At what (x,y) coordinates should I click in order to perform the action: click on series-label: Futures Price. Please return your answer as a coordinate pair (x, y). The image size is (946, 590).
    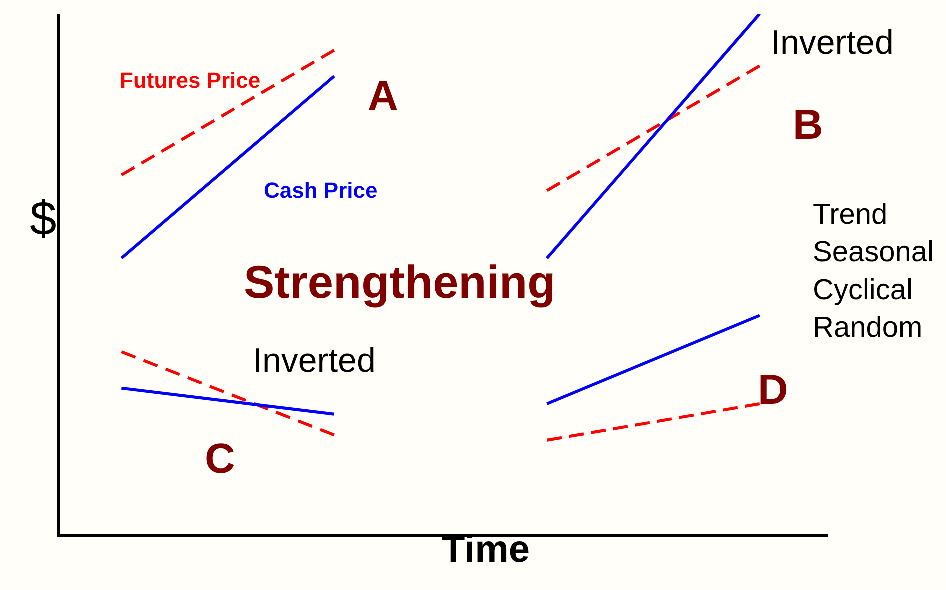
    Looking at the image, I should click on (190, 80).